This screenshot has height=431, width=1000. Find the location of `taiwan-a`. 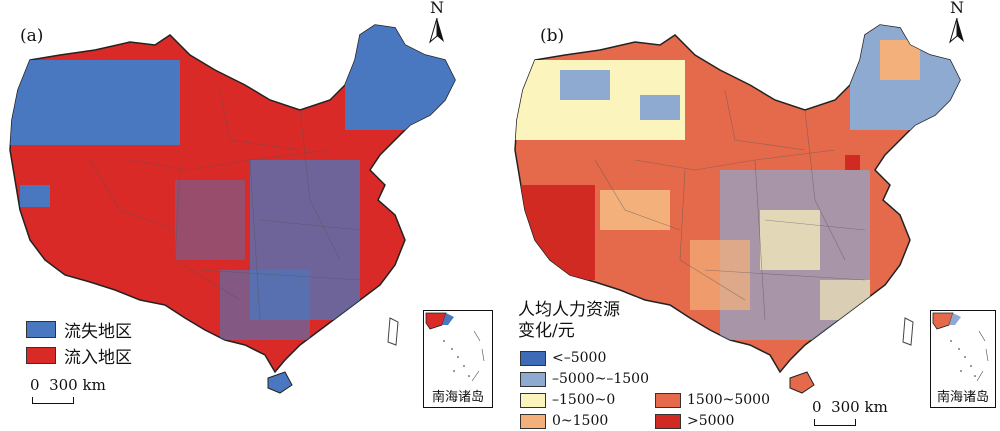

taiwan-a is located at coordinates (393, 331).